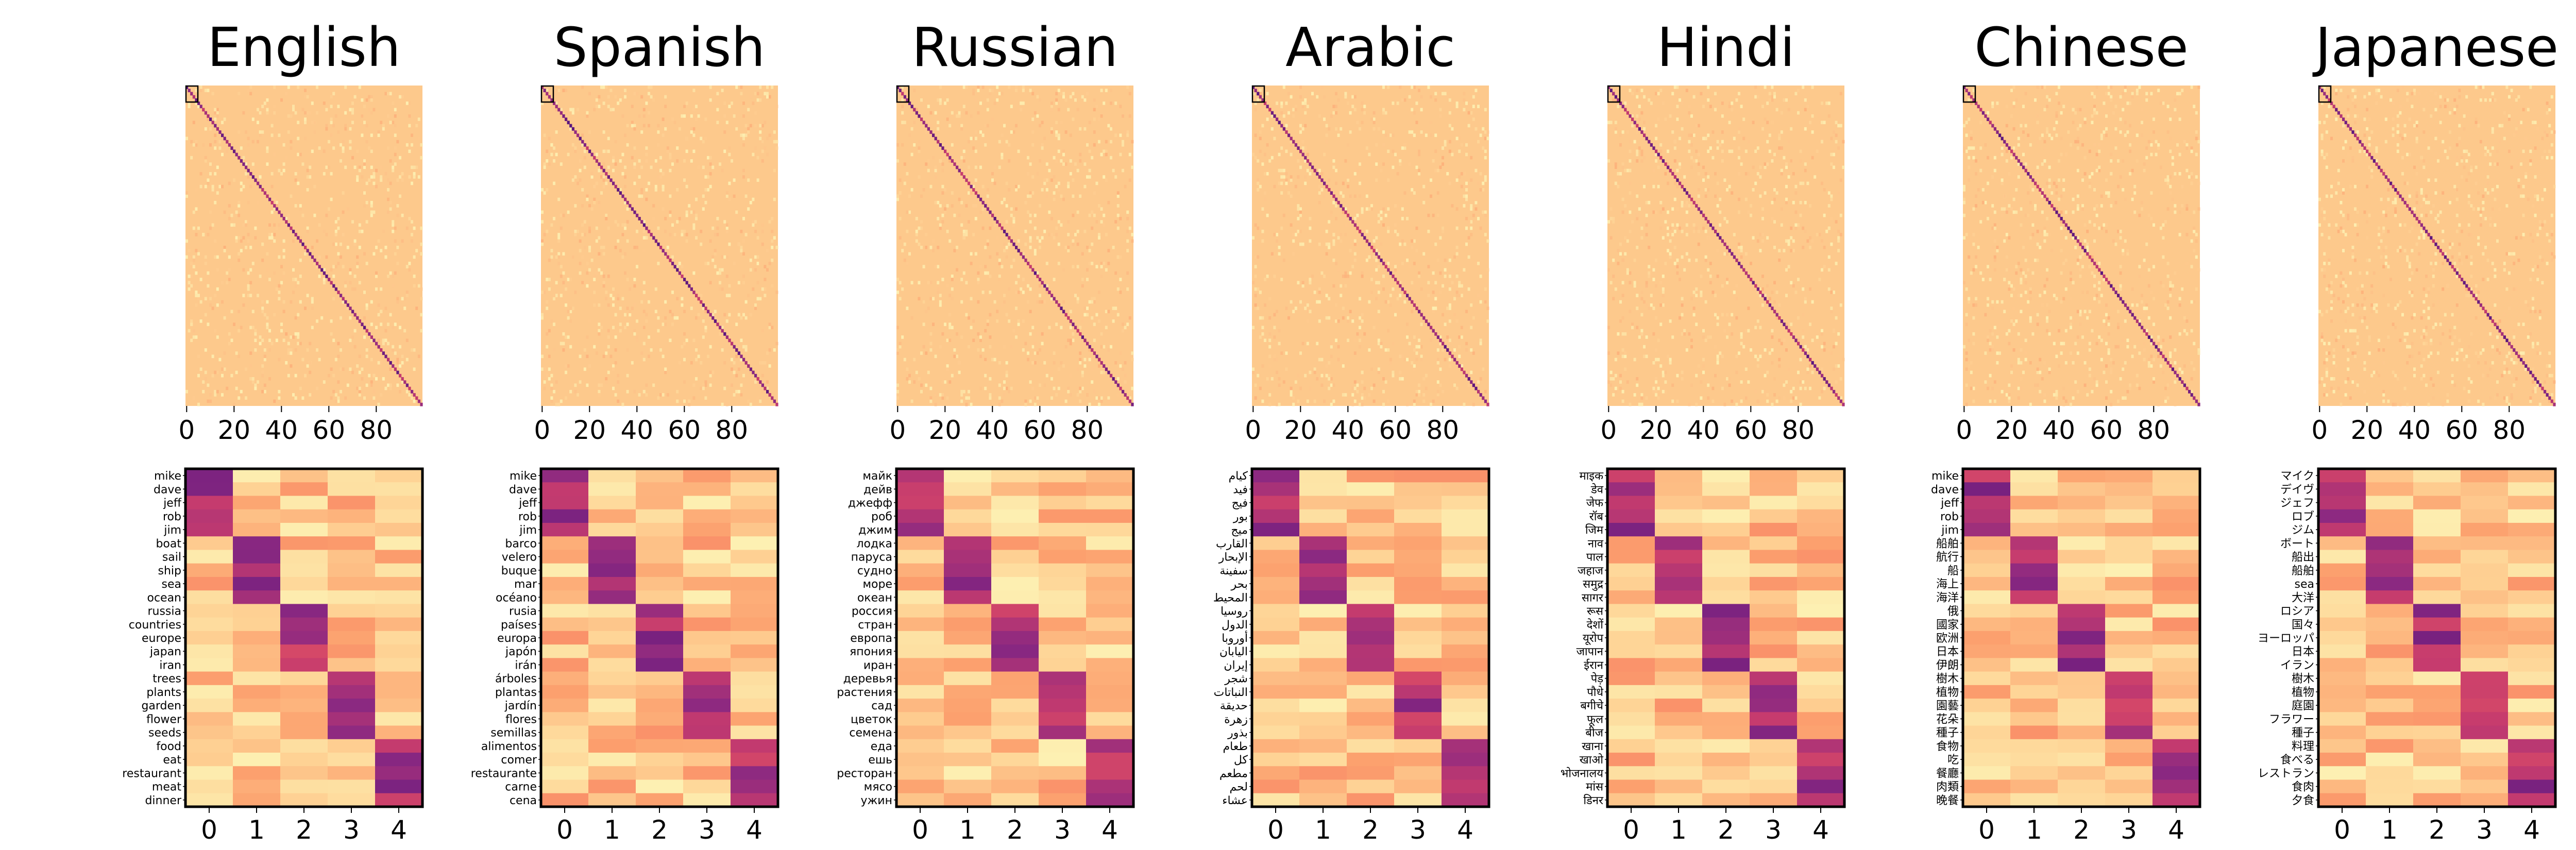 This screenshot has height=850, width=2576. I want to click on word-label: europa, so click(517, 638).